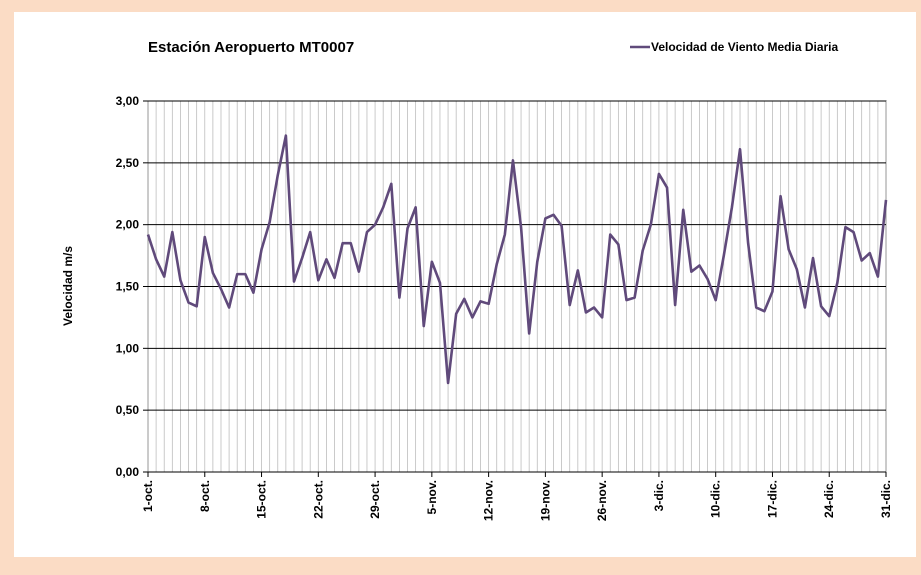 Image resolution: width=921 pixels, height=575 pixels. Describe the element at coordinates (744, 47) in the screenshot. I see `legend-label: Velocidad de Viento Media Diaria` at that location.